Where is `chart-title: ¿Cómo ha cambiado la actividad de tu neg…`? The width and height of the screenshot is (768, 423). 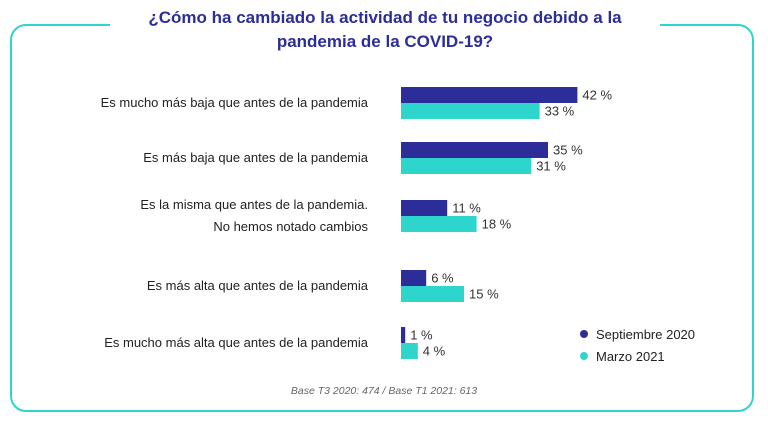
chart-title: ¿Cómo ha cambiado la actividad de tu neg… is located at coordinates (385, 30).